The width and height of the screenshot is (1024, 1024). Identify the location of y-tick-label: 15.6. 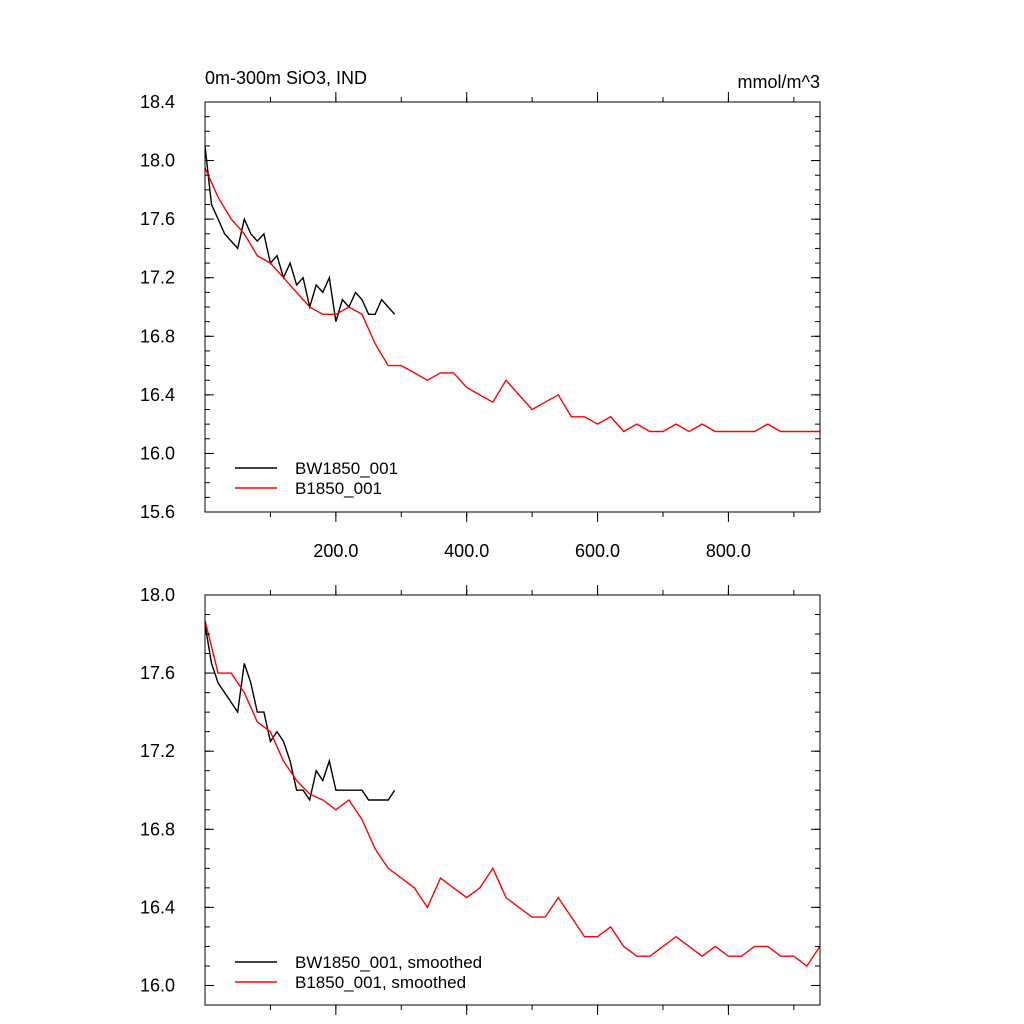
(157, 512).